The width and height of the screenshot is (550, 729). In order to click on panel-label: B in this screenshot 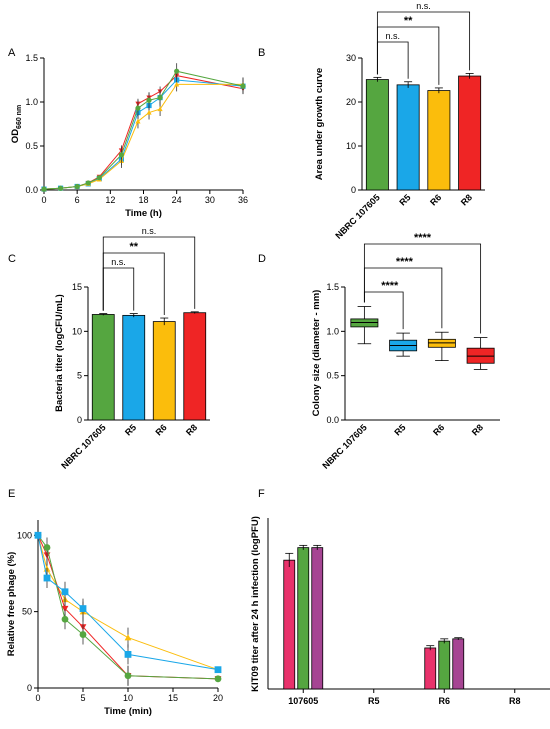, I will do `click(261, 53)`.